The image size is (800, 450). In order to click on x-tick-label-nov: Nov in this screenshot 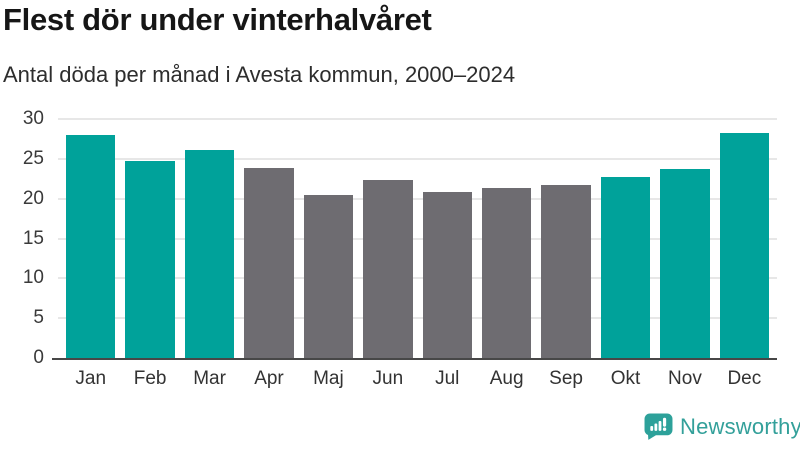, I will do `click(685, 378)`.